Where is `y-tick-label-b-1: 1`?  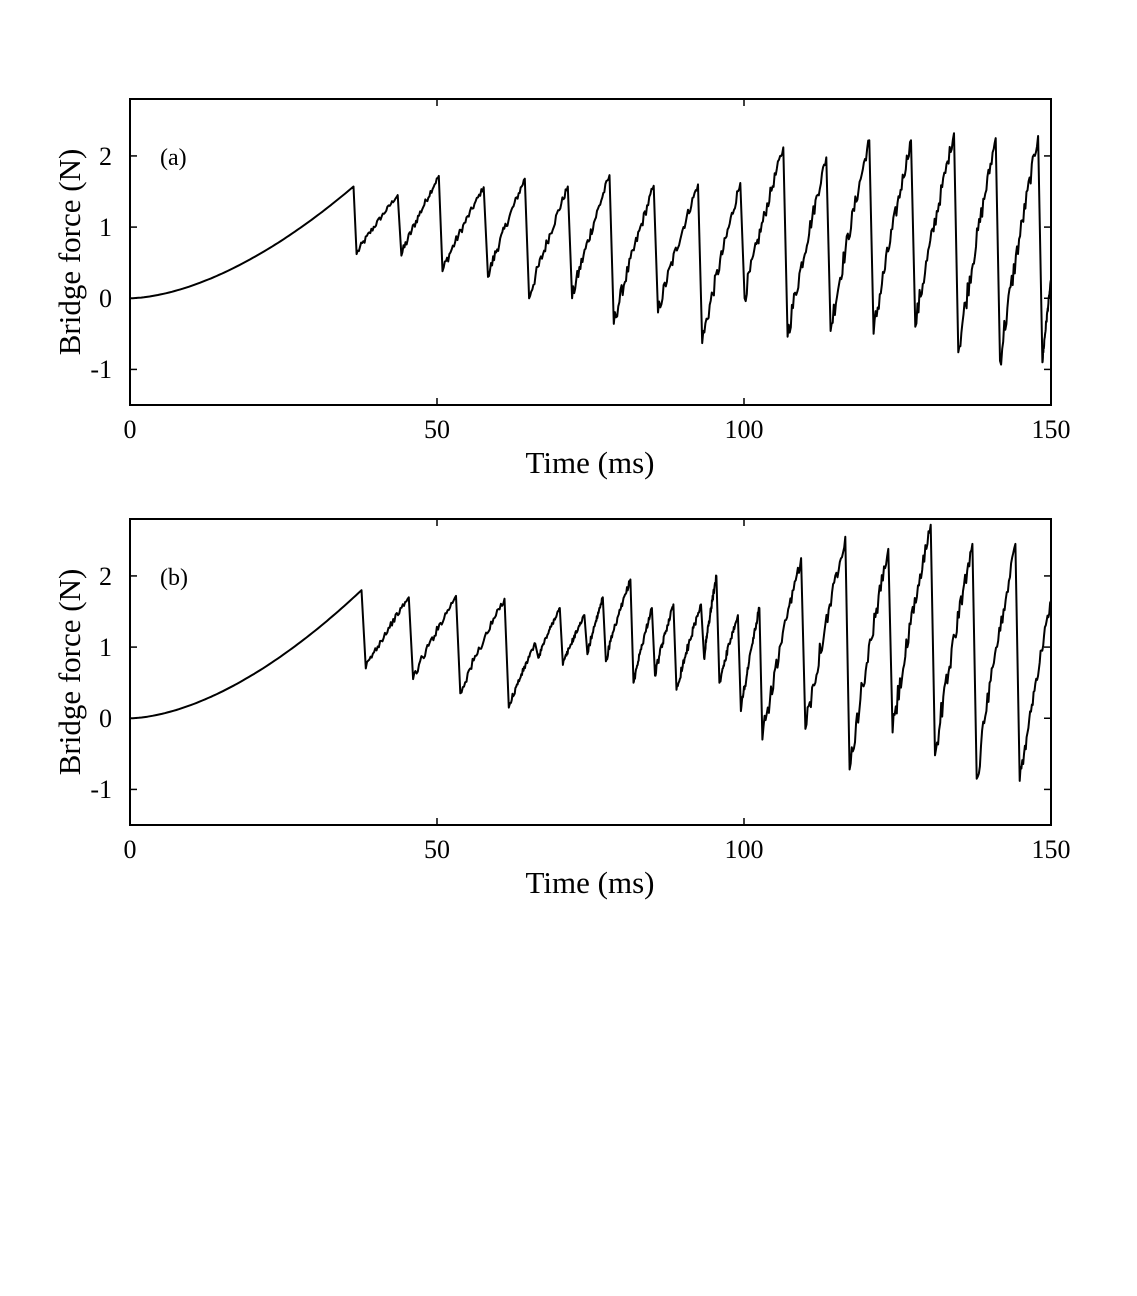 y-tick-label-b-1: 1 is located at coordinates (105, 647).